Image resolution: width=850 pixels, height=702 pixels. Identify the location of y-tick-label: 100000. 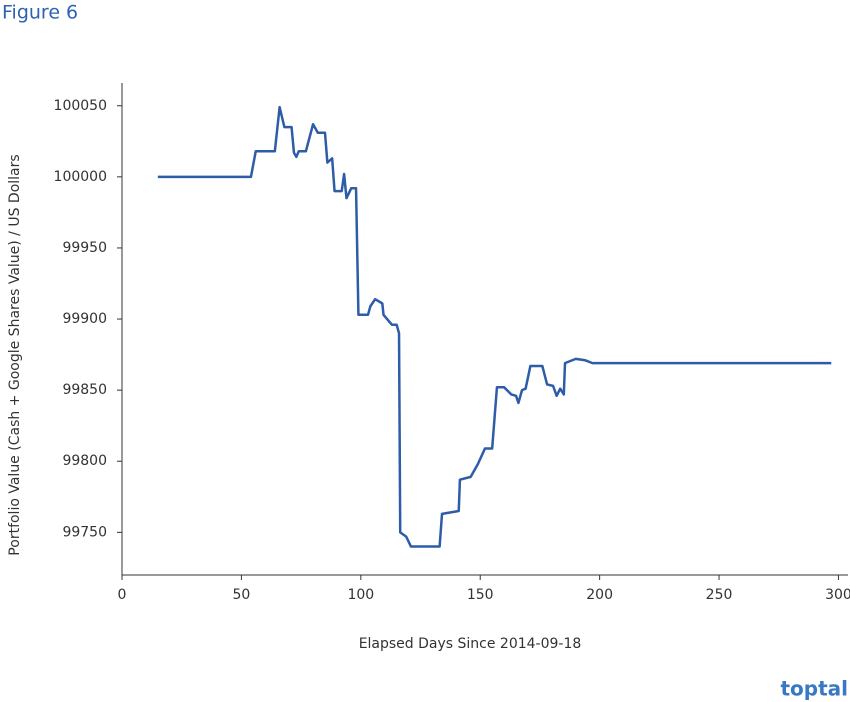
(80, 177).